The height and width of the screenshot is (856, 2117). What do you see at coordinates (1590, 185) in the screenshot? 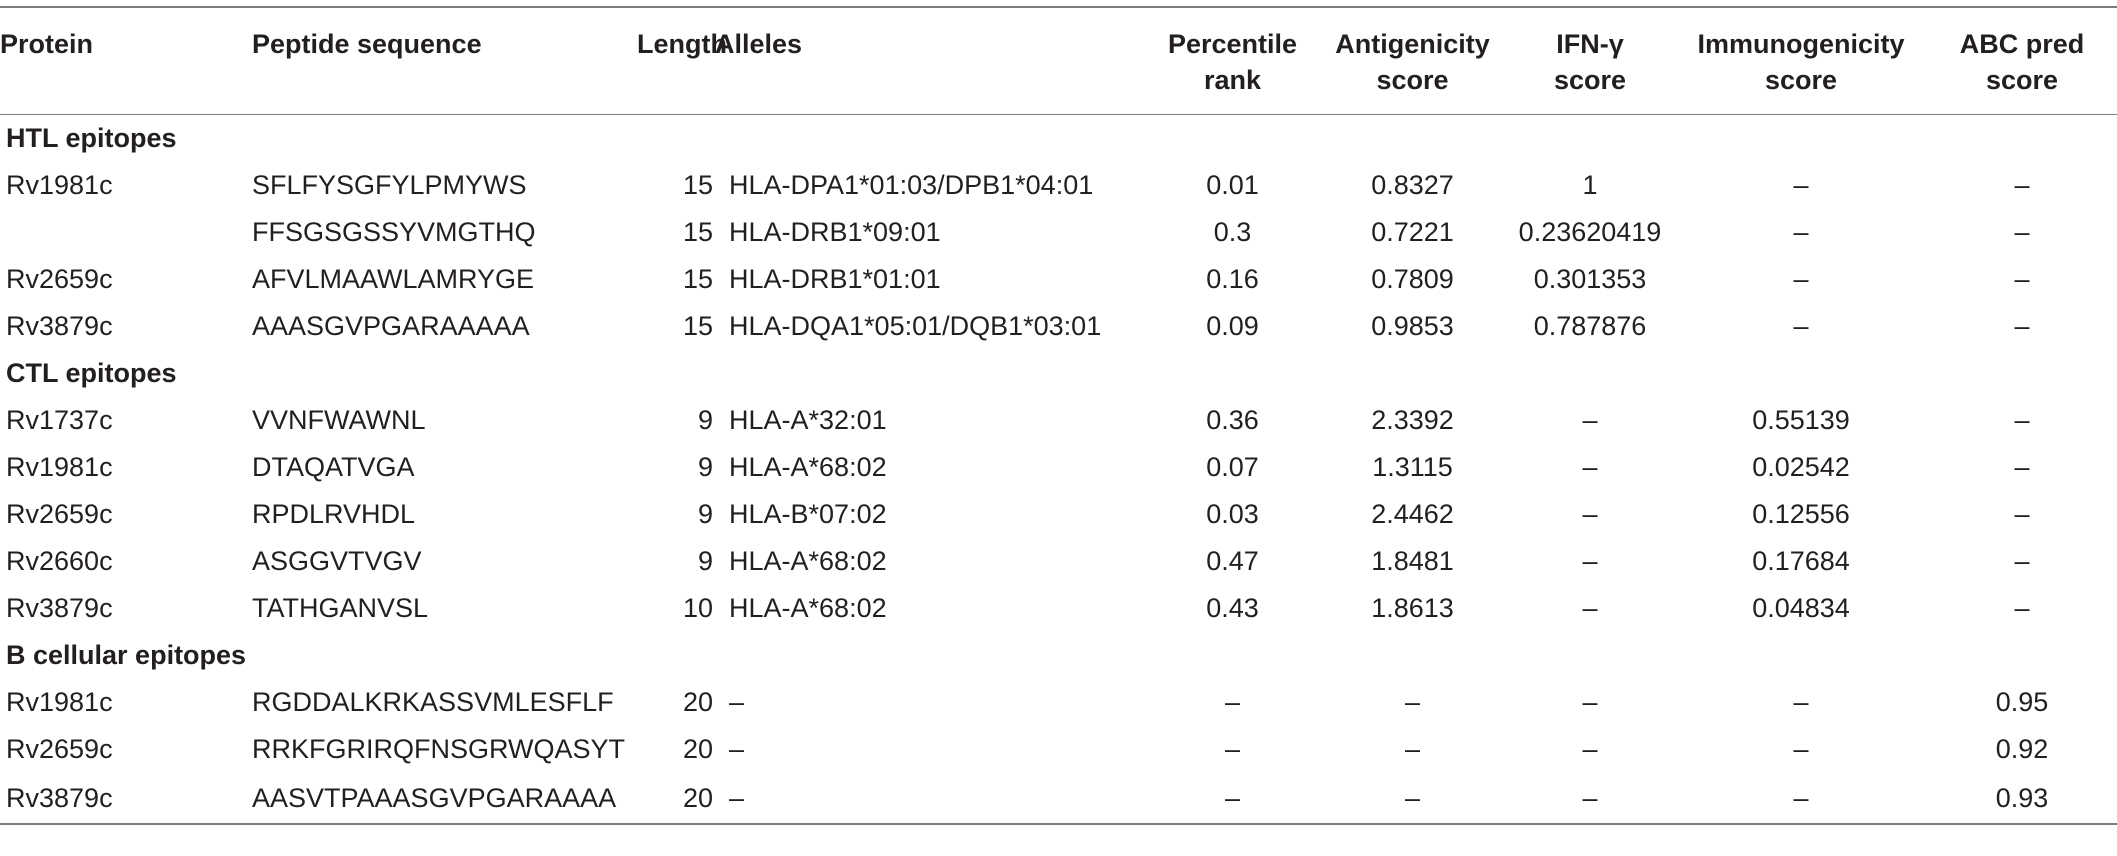
I see `cell-ifn-gamma-score: 1` at bounding box center [1590, 185].